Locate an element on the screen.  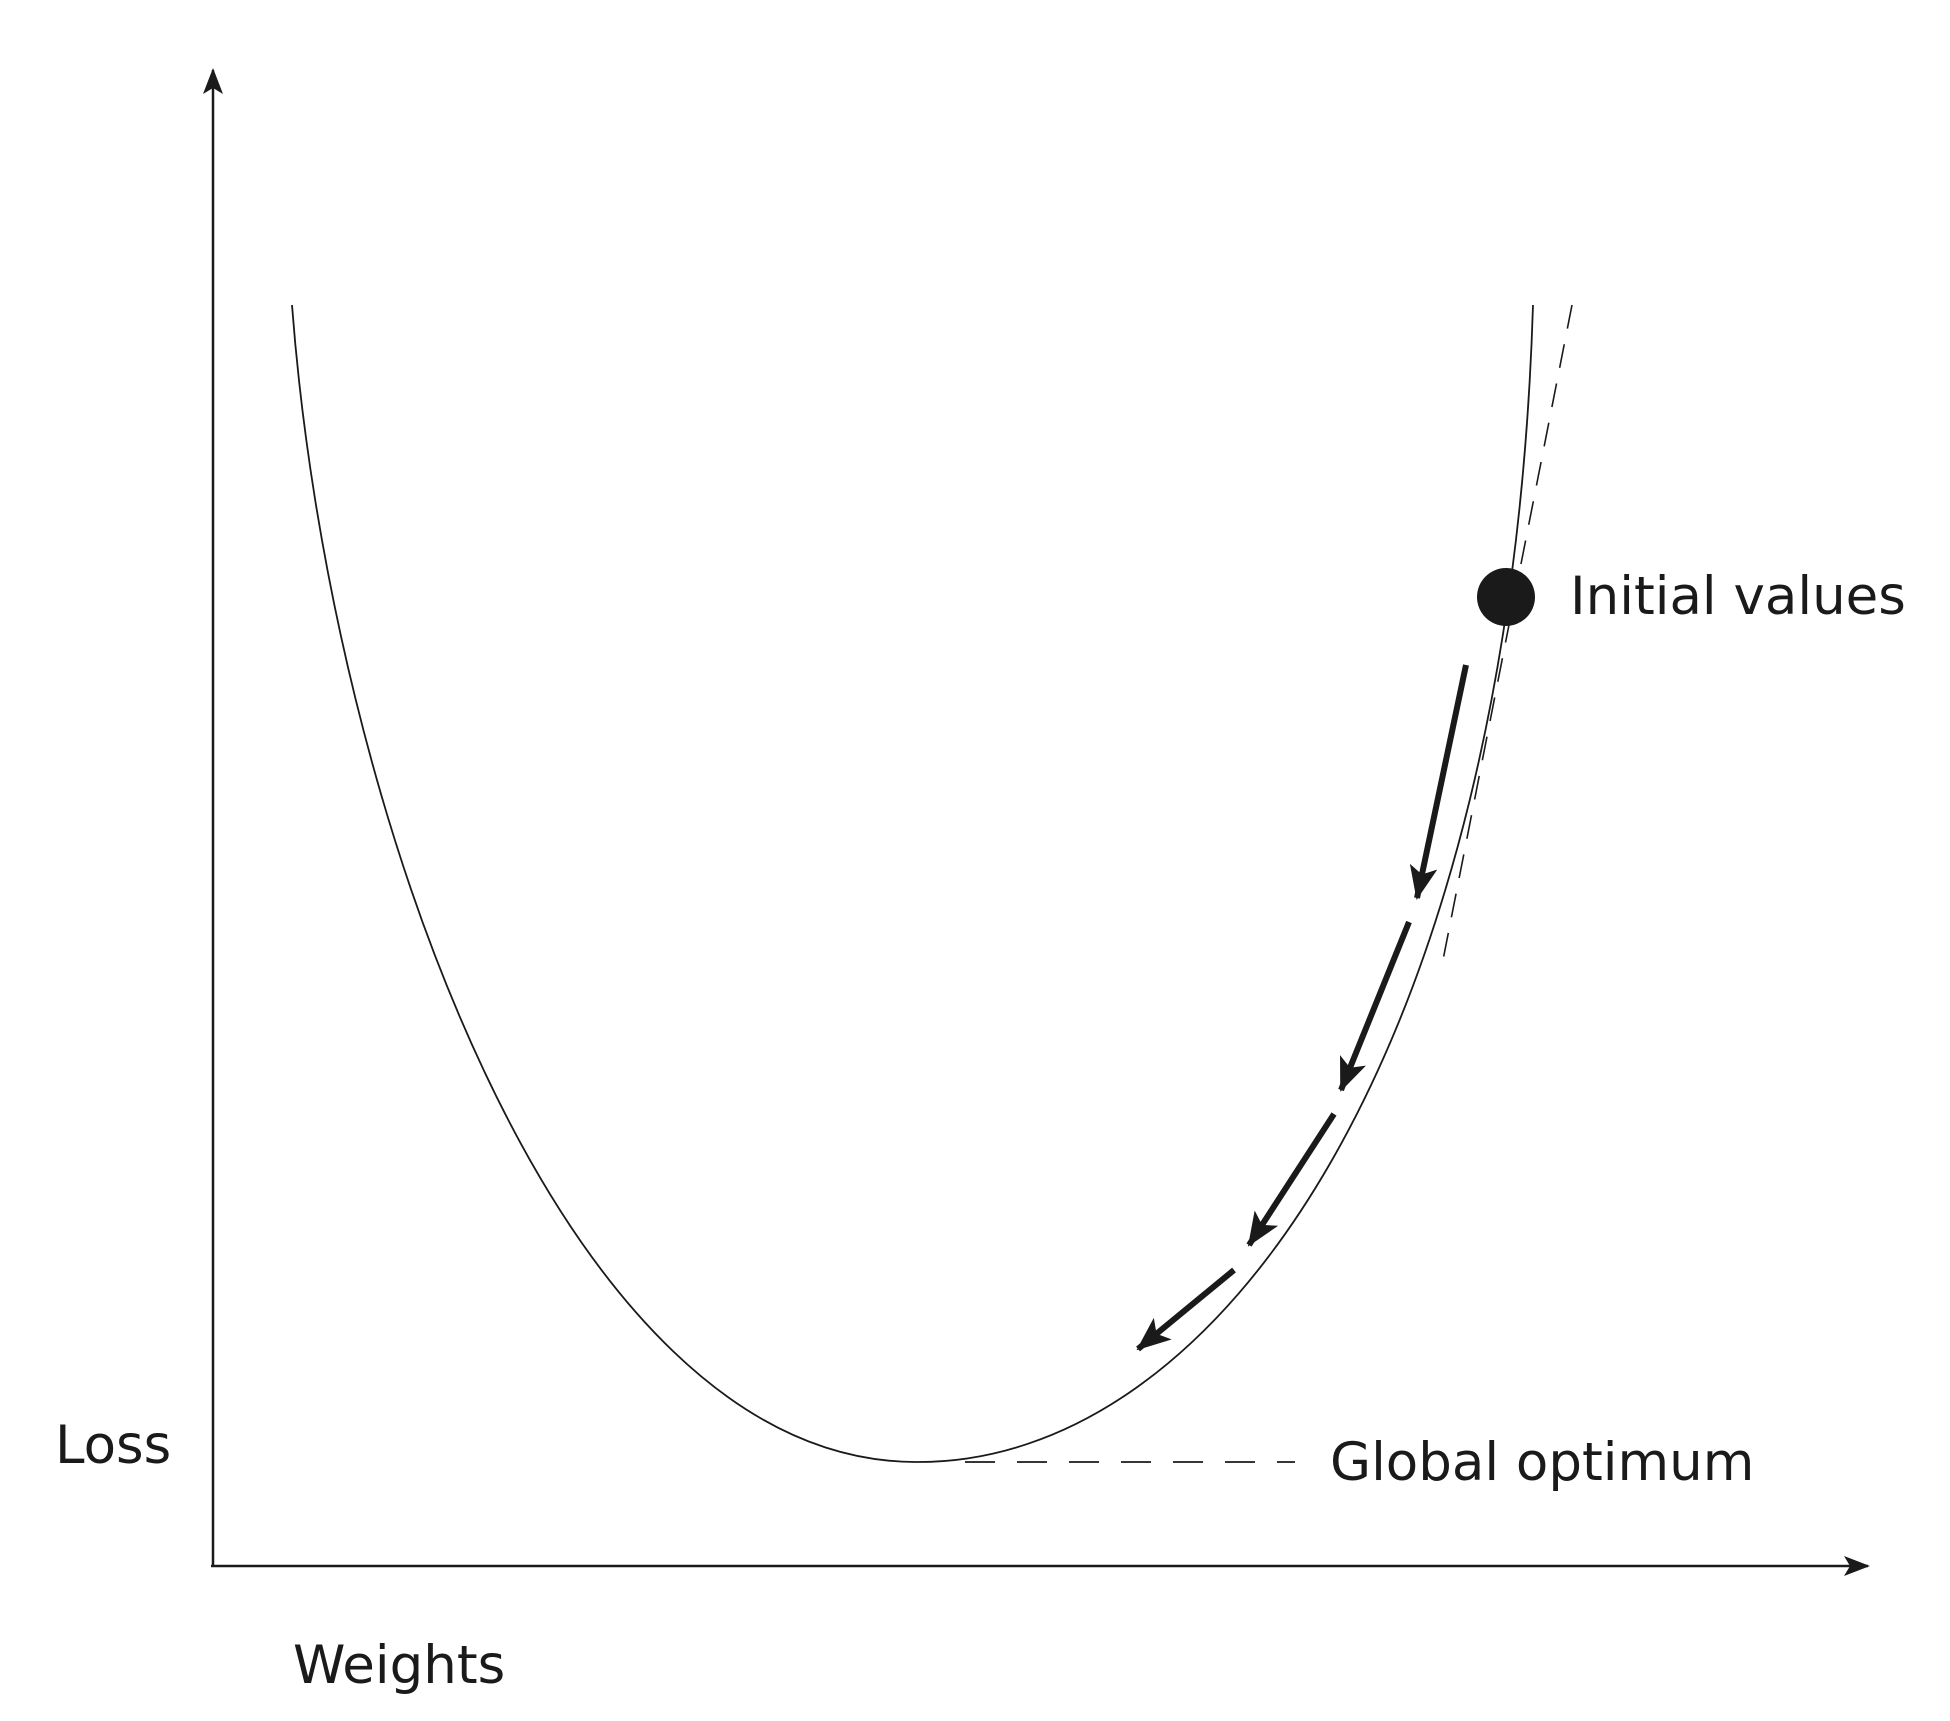
initial-point-marker is located at coordinates (1506, 597).